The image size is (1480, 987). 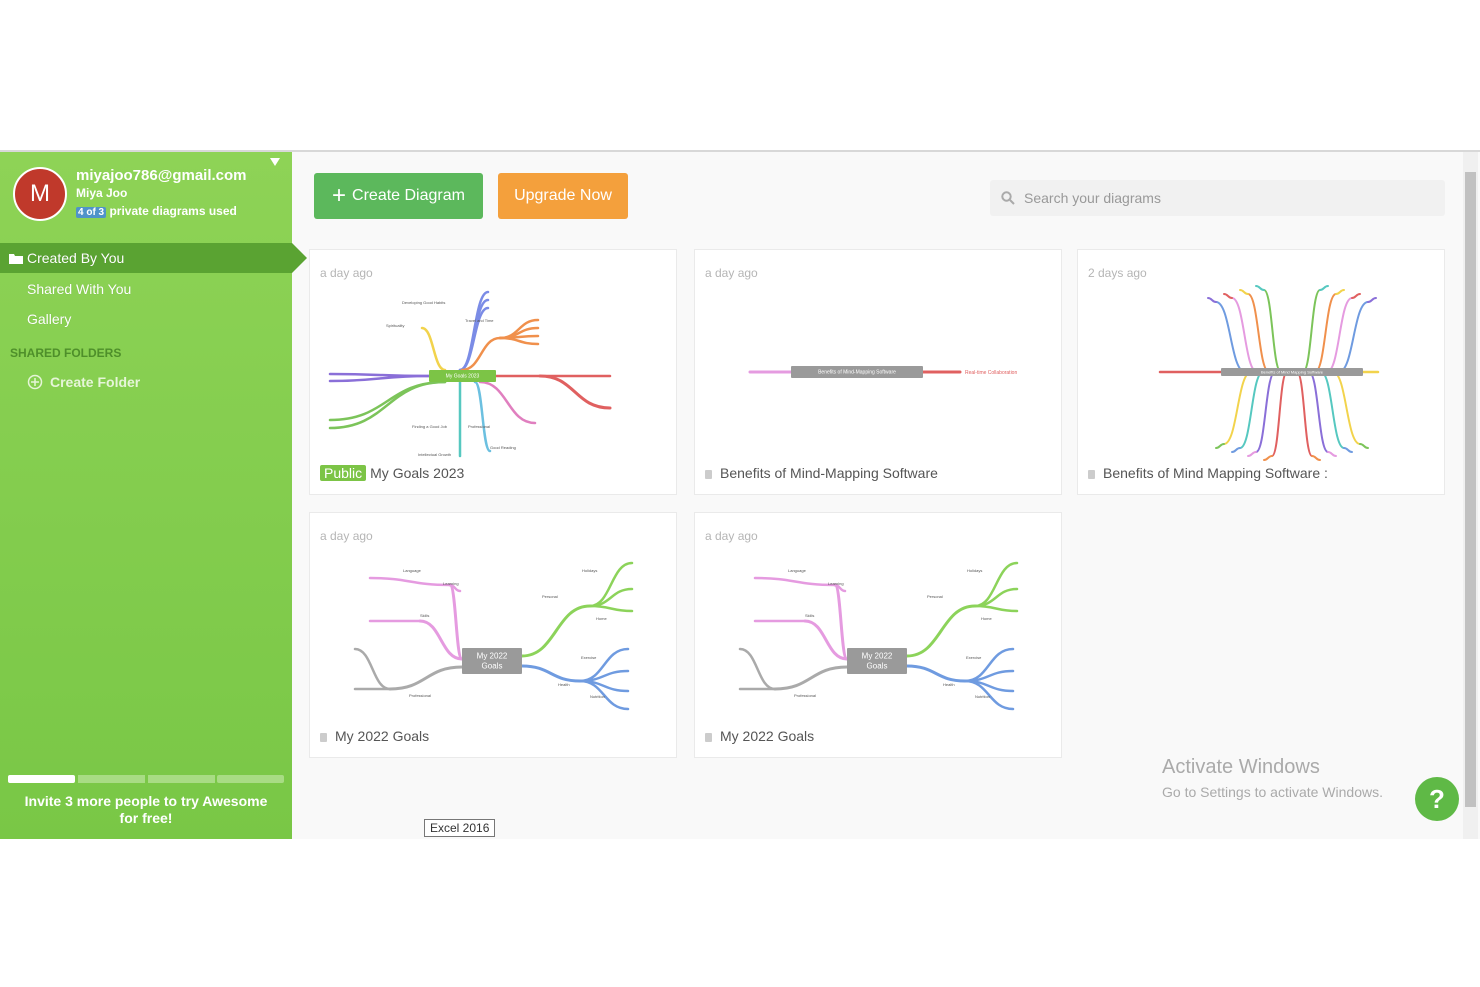 I want to click on center-label: Goals, so click(x=877, y=666).